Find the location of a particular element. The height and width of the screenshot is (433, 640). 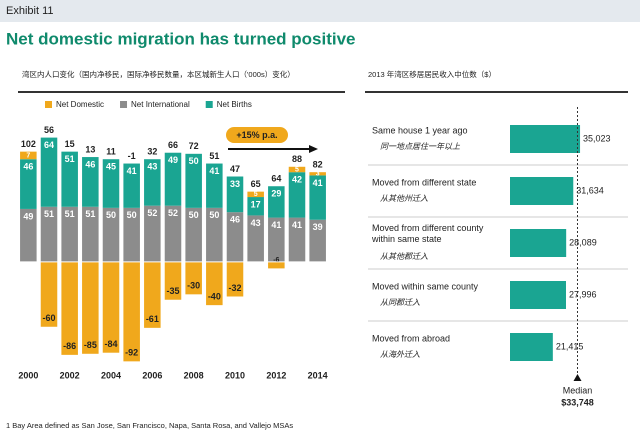

segment-label: 43 is located at coordinates (152, 167).